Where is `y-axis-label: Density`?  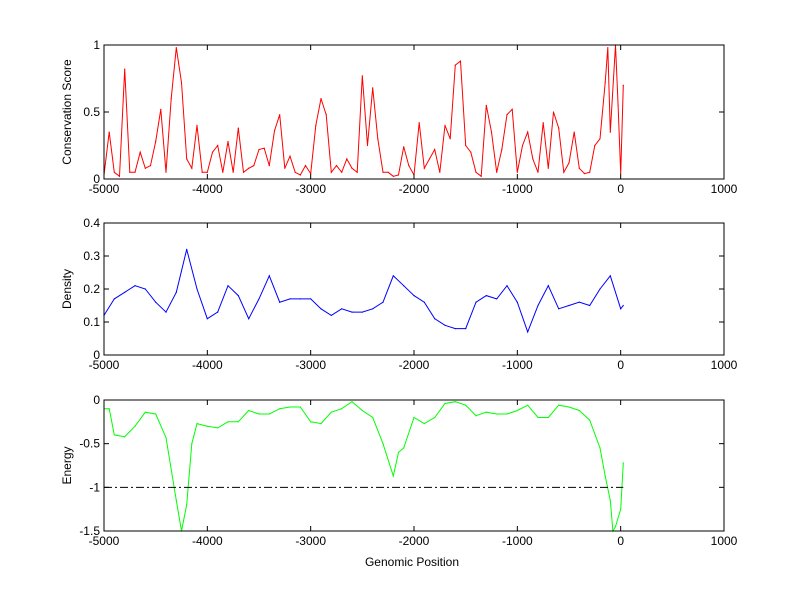 y-axis-label: Density is located at coordinates (67, 289).